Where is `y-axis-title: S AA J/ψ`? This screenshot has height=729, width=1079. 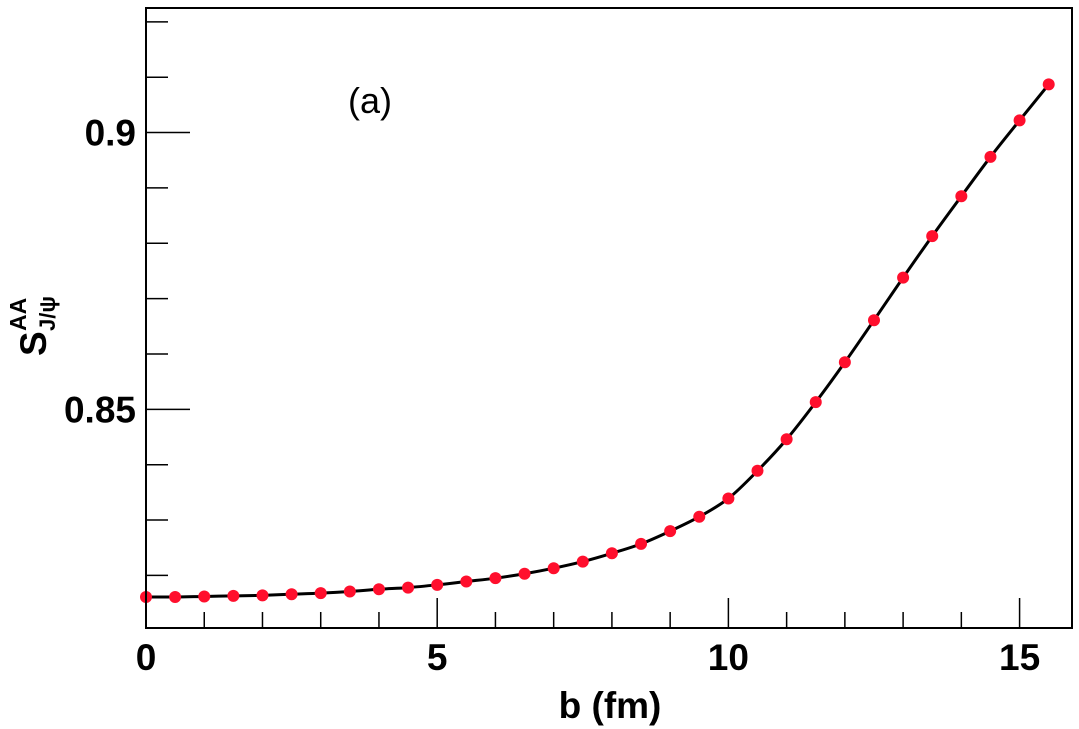 y-axis-title: S AA J/ψ is located at coordinates (32, 326).